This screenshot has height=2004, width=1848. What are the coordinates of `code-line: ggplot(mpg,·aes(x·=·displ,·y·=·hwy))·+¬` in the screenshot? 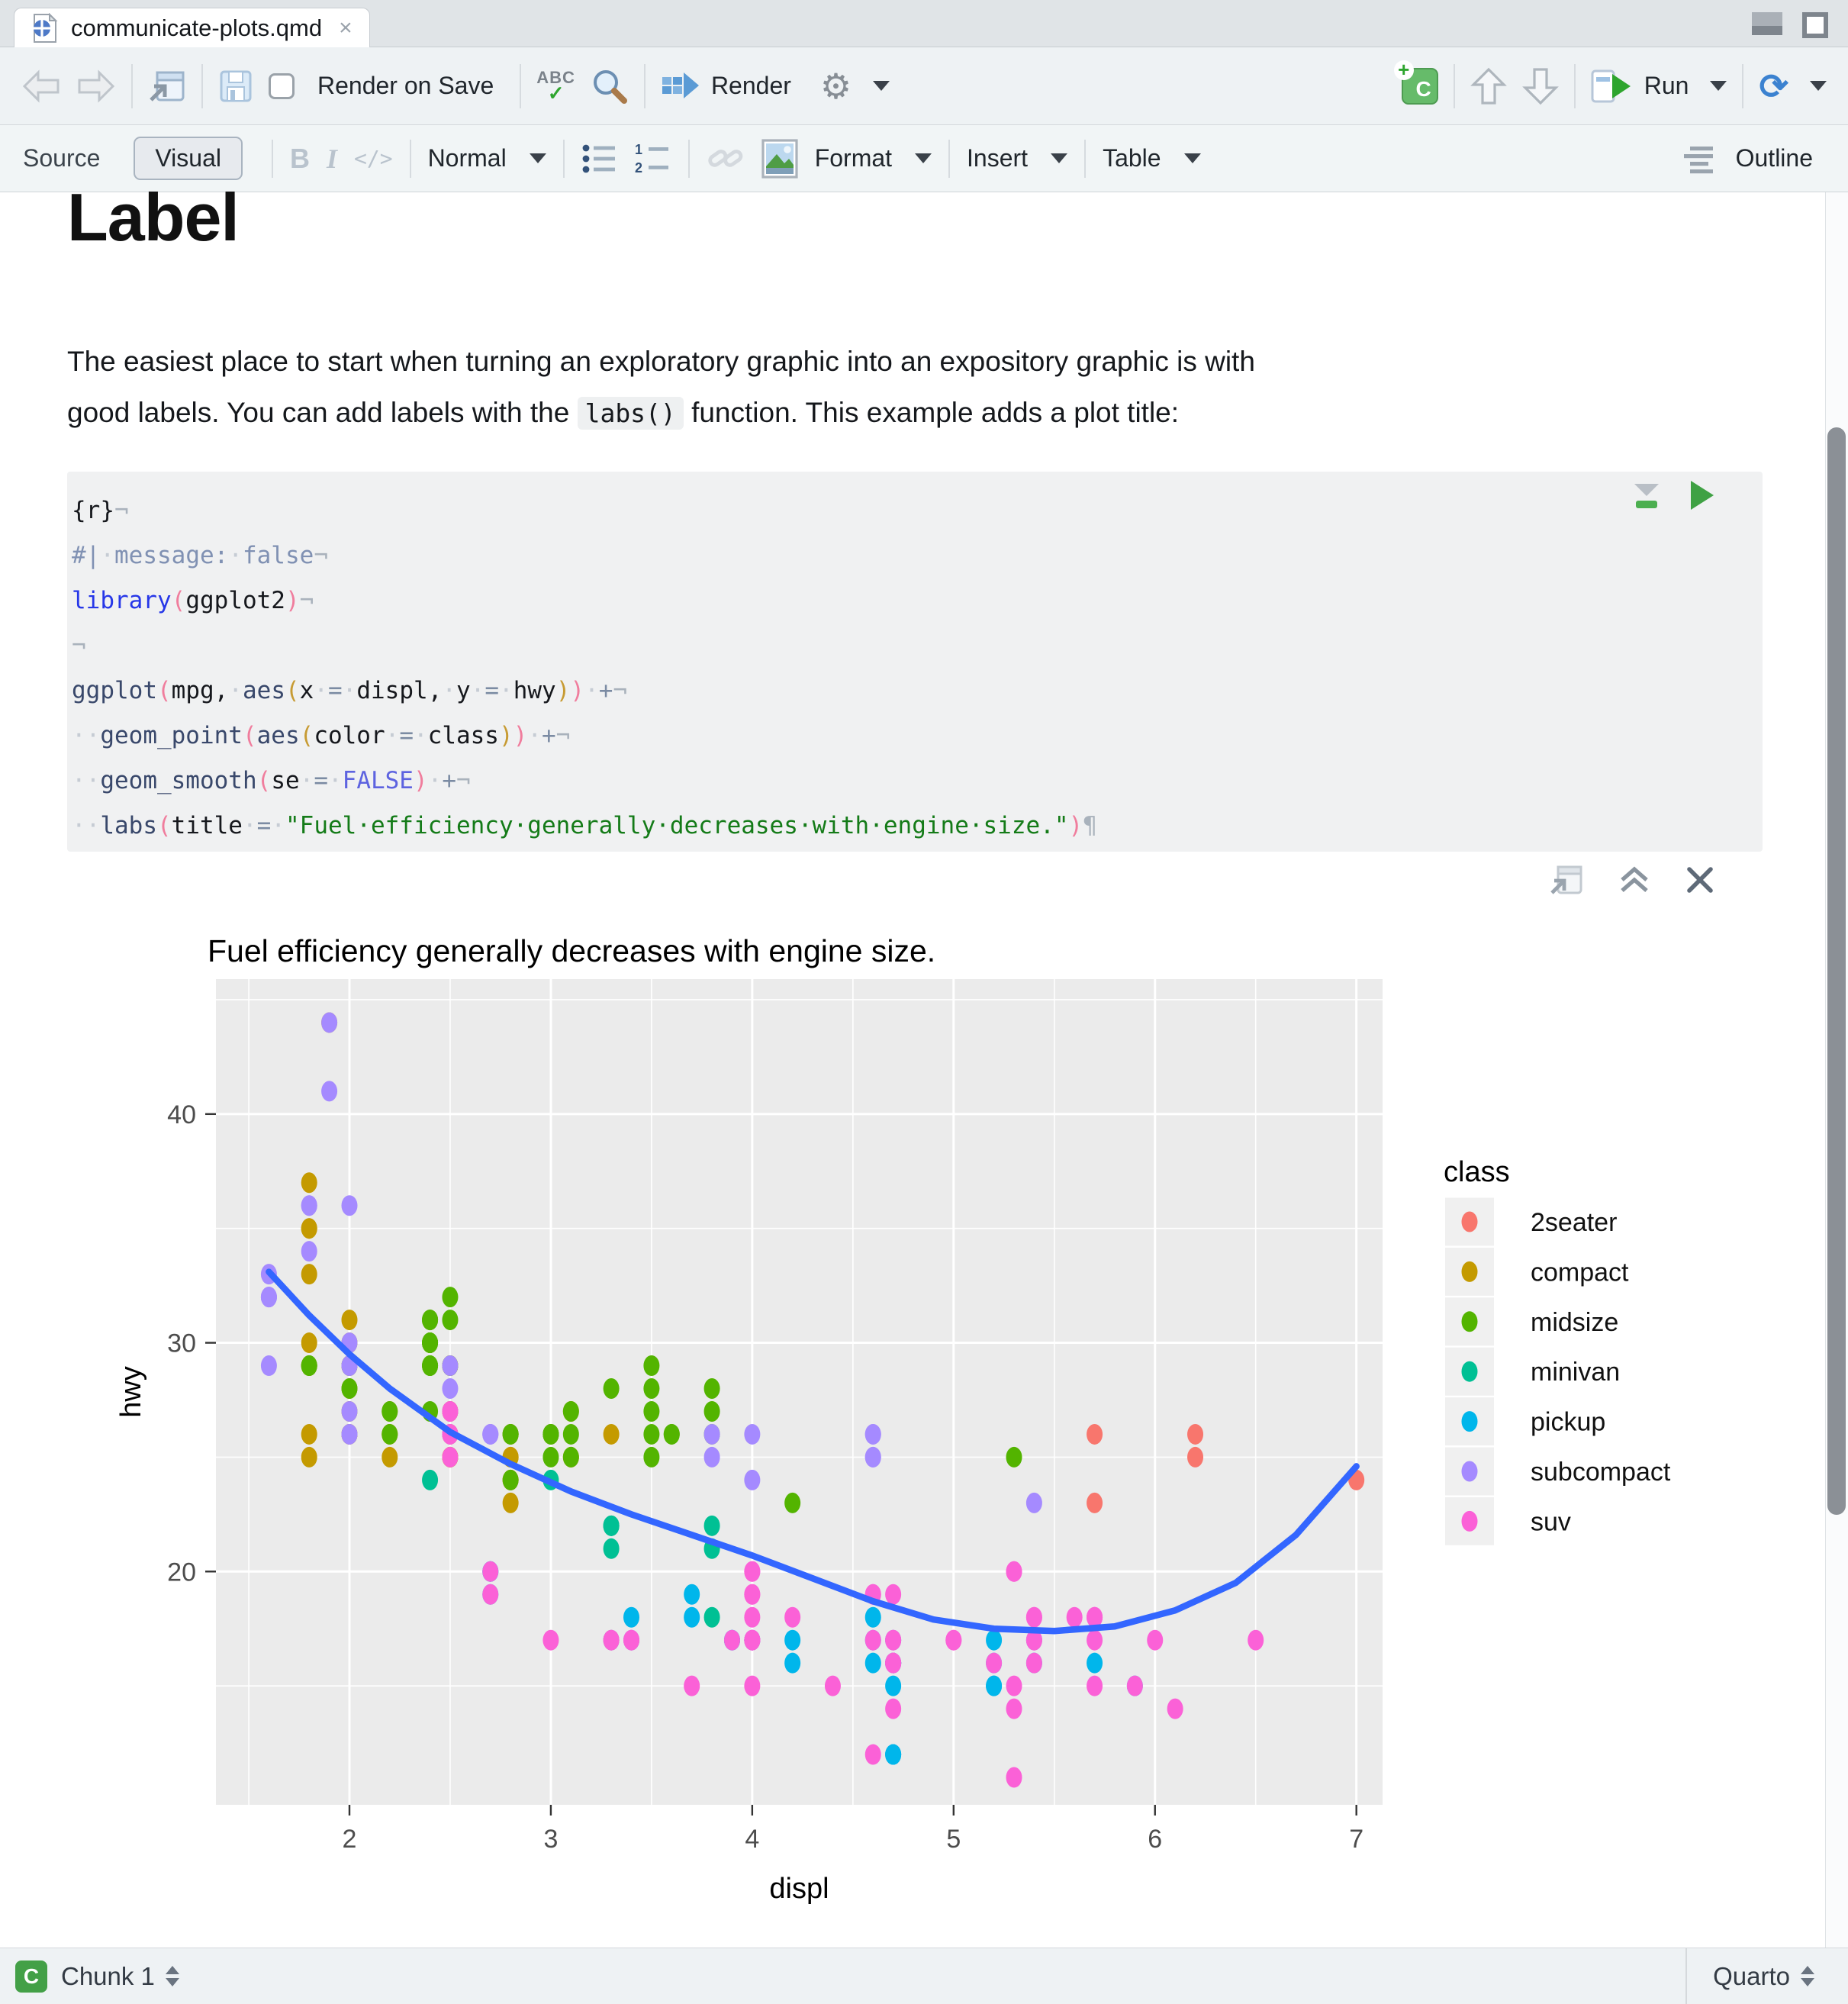 It's located at (350, 690).